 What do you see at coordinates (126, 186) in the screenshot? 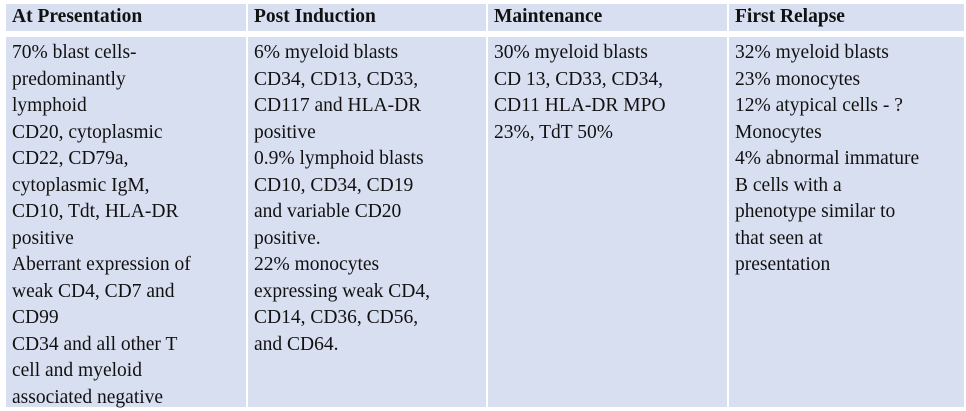
I see `cell-text-line: cytoplasmic IgM,` at bounding box center [126, 186].